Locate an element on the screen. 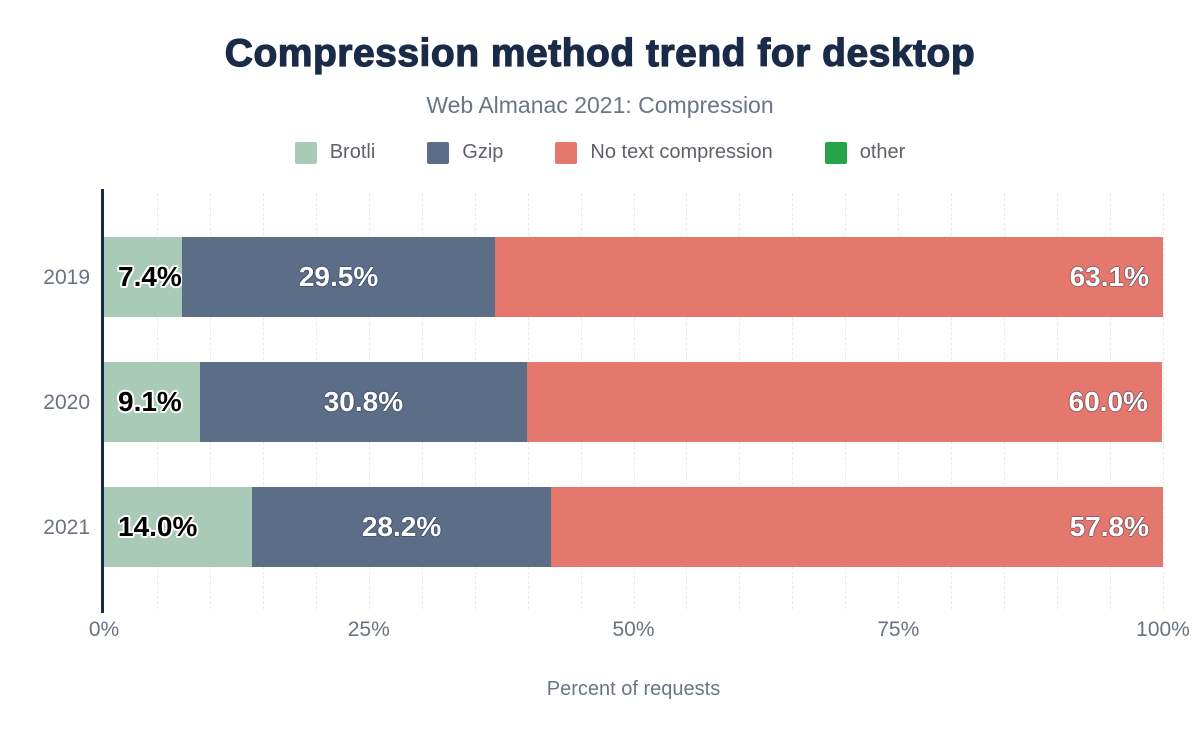 The height and width of the screenshot is (742, 1200). bar-segment-brotli-2021: 14.0% is located at coordinates (178, 527).